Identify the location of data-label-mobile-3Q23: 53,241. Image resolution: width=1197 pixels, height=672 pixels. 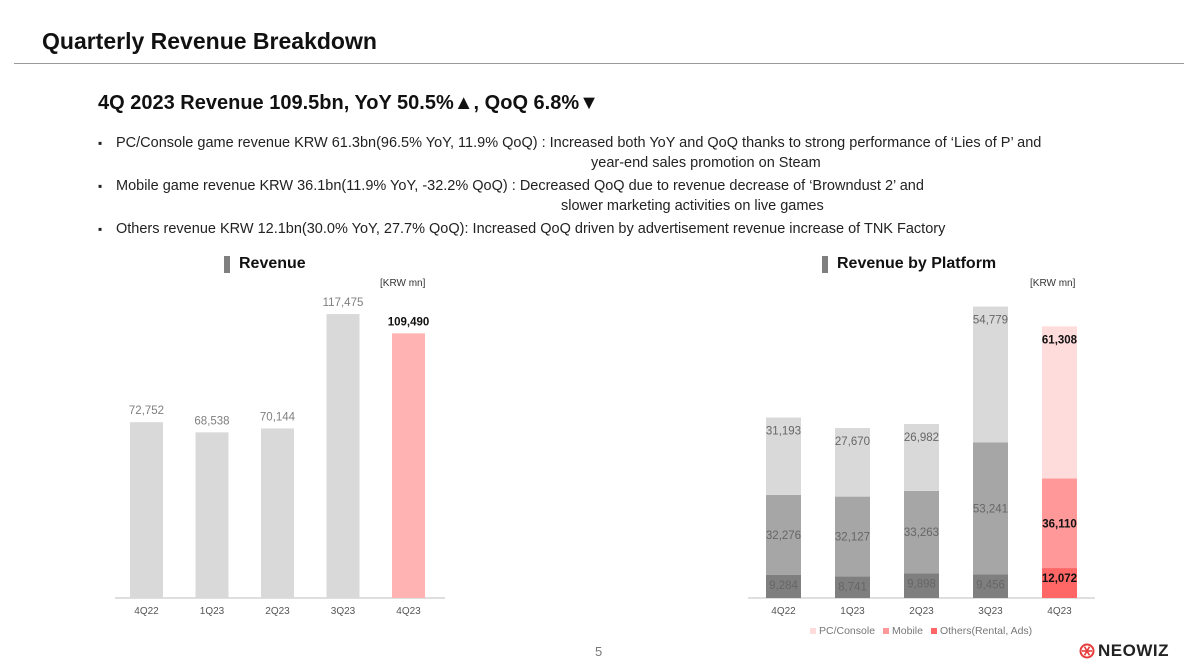
(990, 509).